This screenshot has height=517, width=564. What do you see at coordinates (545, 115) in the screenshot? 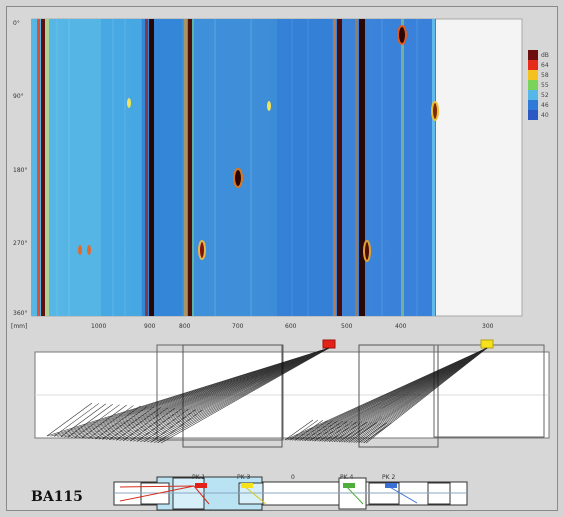
I see `legend-label-6: 40` at bounding box center [545, 115].